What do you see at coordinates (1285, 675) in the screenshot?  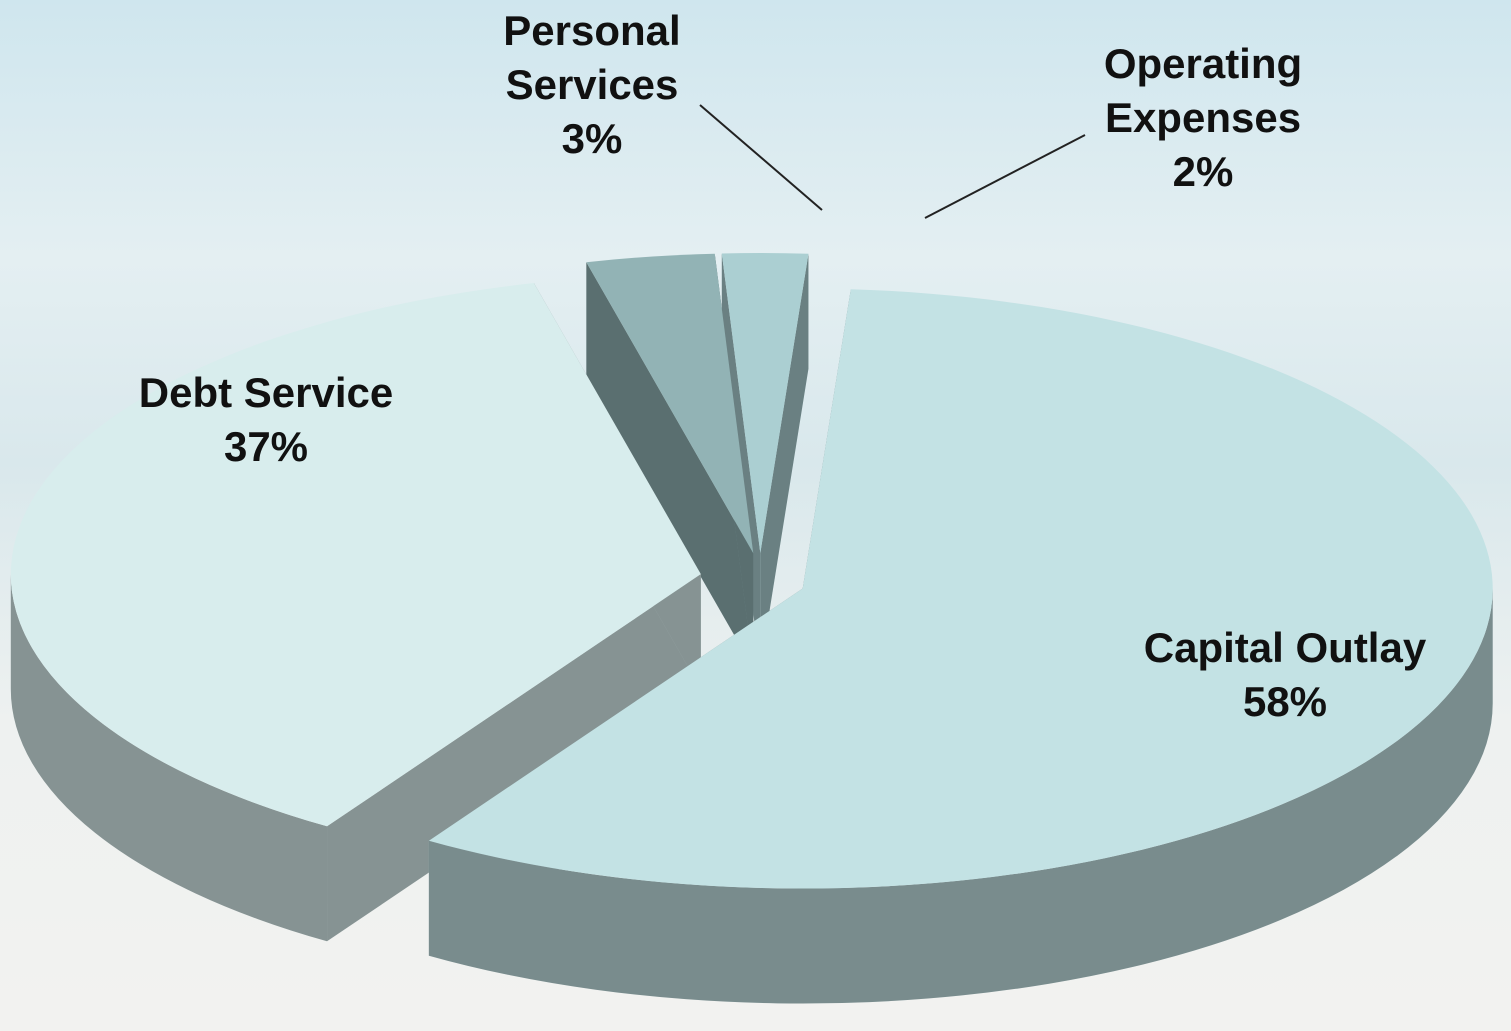 I see `slice-label: Capital Outlay 58%` at bounding box center [1285, 675].